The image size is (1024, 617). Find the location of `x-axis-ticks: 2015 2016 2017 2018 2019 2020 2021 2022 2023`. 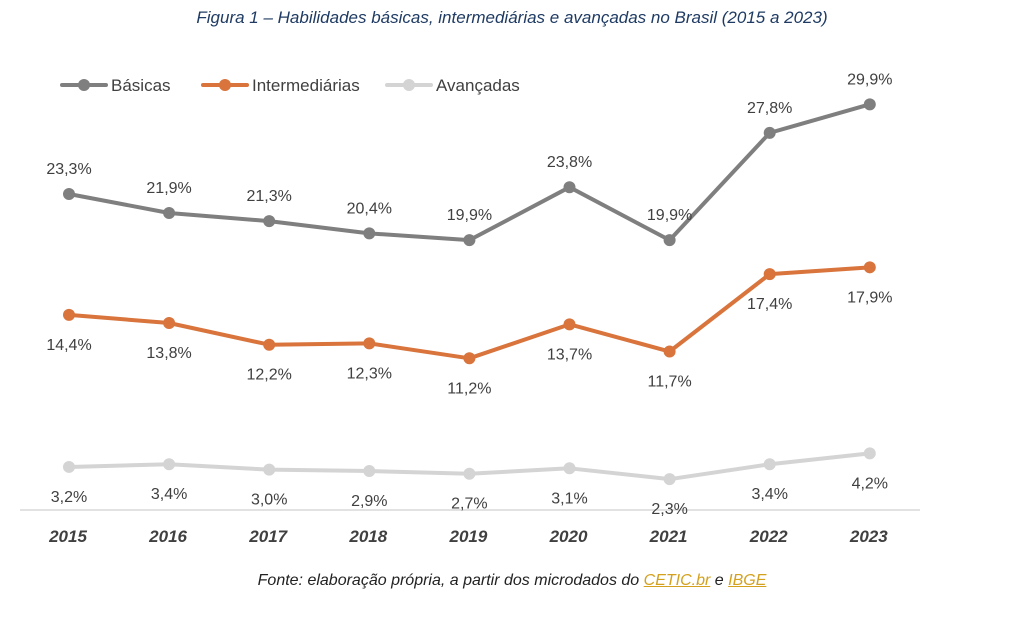

x-axis-ticks: 2015 2016 2017 2018 2019 2020 2021 2022 2023 is located at coordinates (468, 536).